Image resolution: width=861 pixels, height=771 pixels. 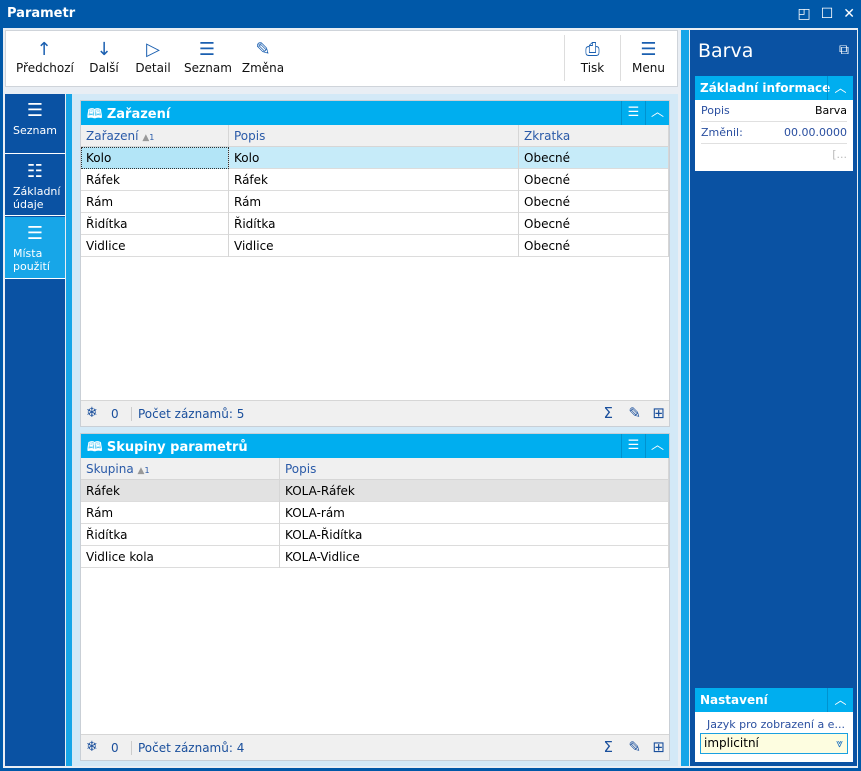 I want to click on printer-icon: ⎙, so click(x=592, y=49).